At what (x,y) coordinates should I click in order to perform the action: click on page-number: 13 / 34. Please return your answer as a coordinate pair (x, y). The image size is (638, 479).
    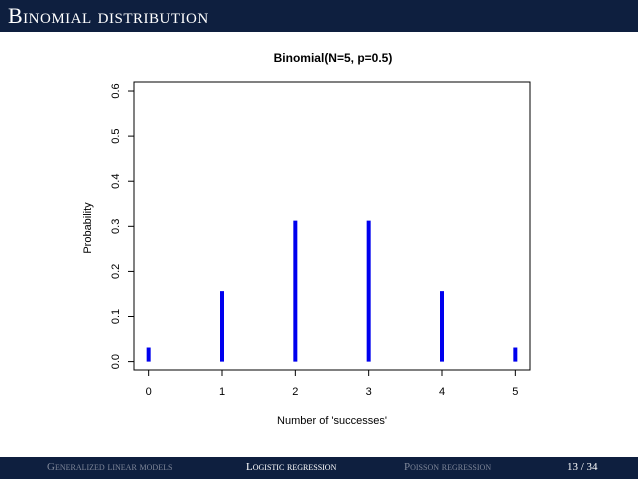
    Looking at the image, I should click on (582, 467).